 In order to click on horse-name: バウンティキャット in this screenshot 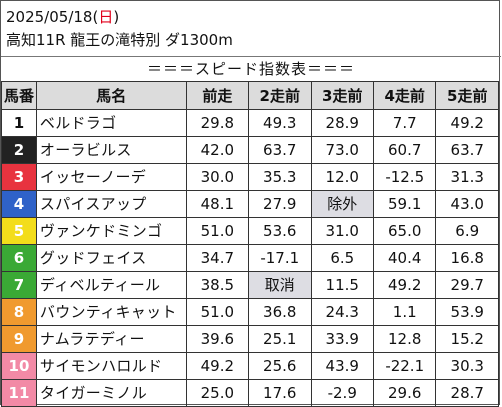, I will do `click(111, 312)`.